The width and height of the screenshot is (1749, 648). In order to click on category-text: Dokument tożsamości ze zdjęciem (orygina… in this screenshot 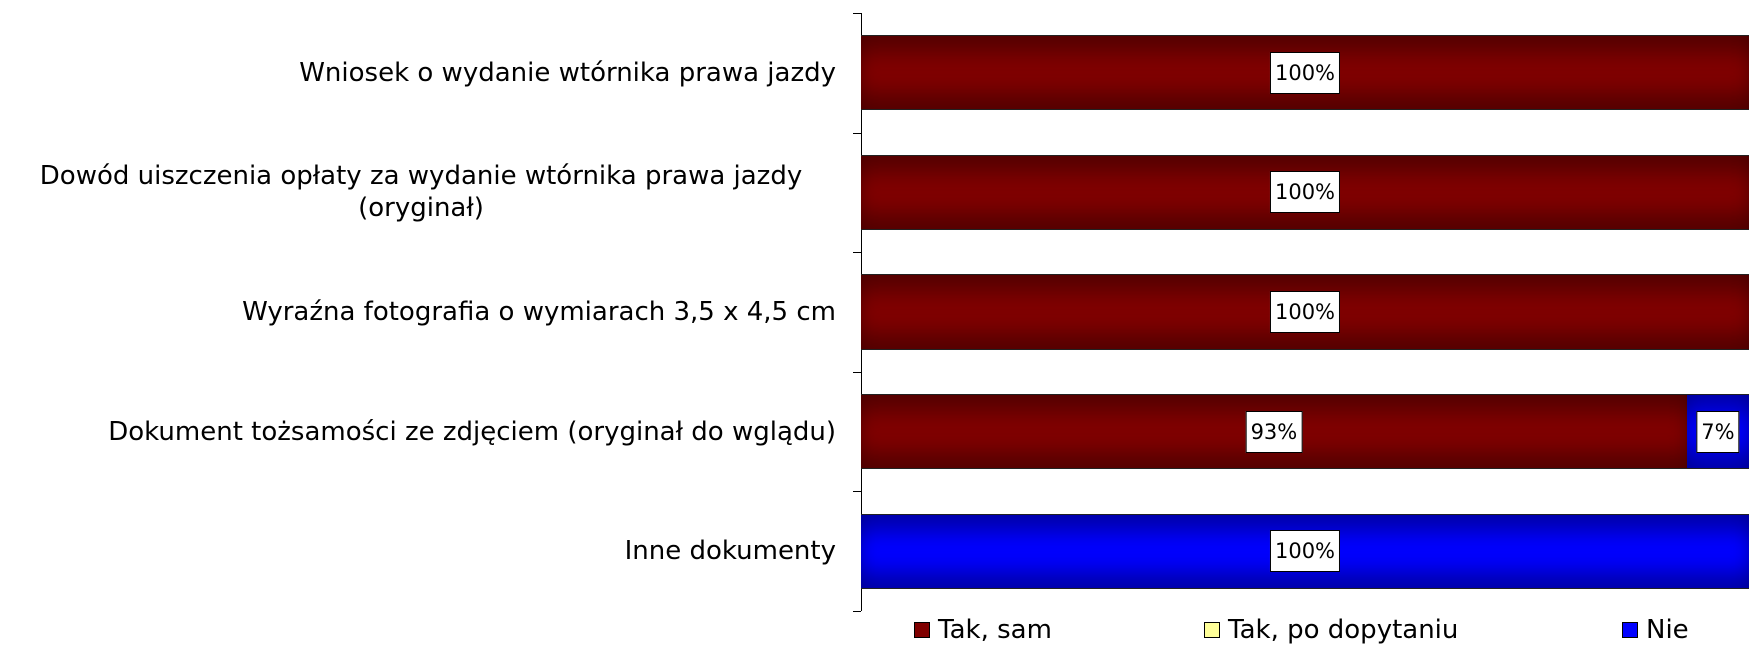, I will do `click(472, 431)`.